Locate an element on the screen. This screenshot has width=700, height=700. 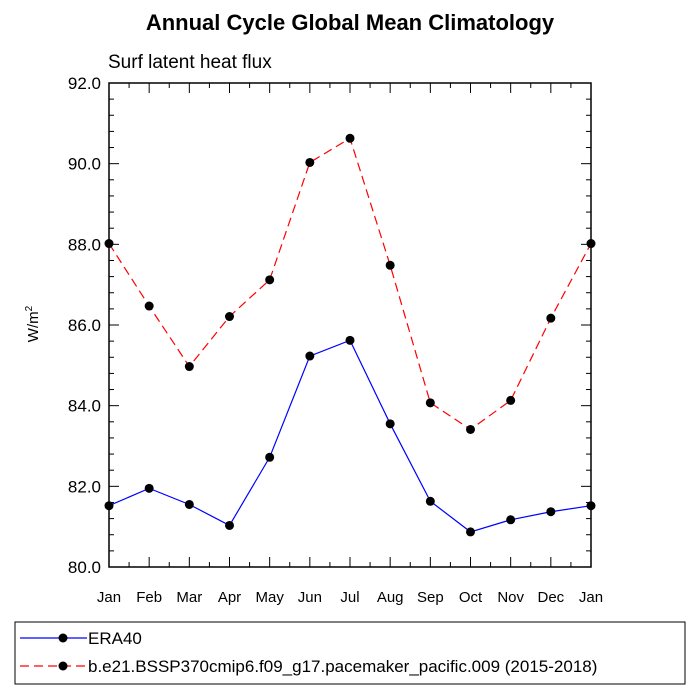
y-tick-label: 90.0 is located at coordinates (84, 164).